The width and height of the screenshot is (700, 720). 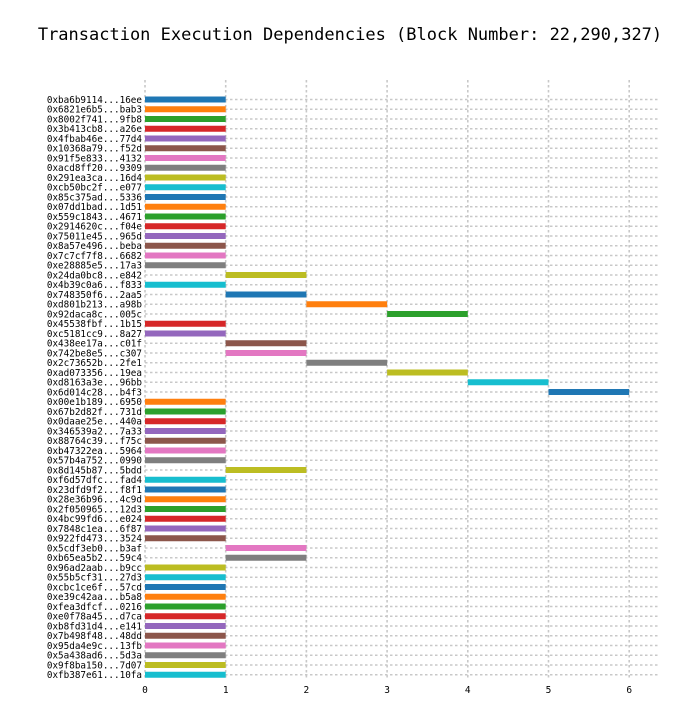 I want to click on y-tick-label: 0x2c73652b...2fe1, so click(x=94, y=363).